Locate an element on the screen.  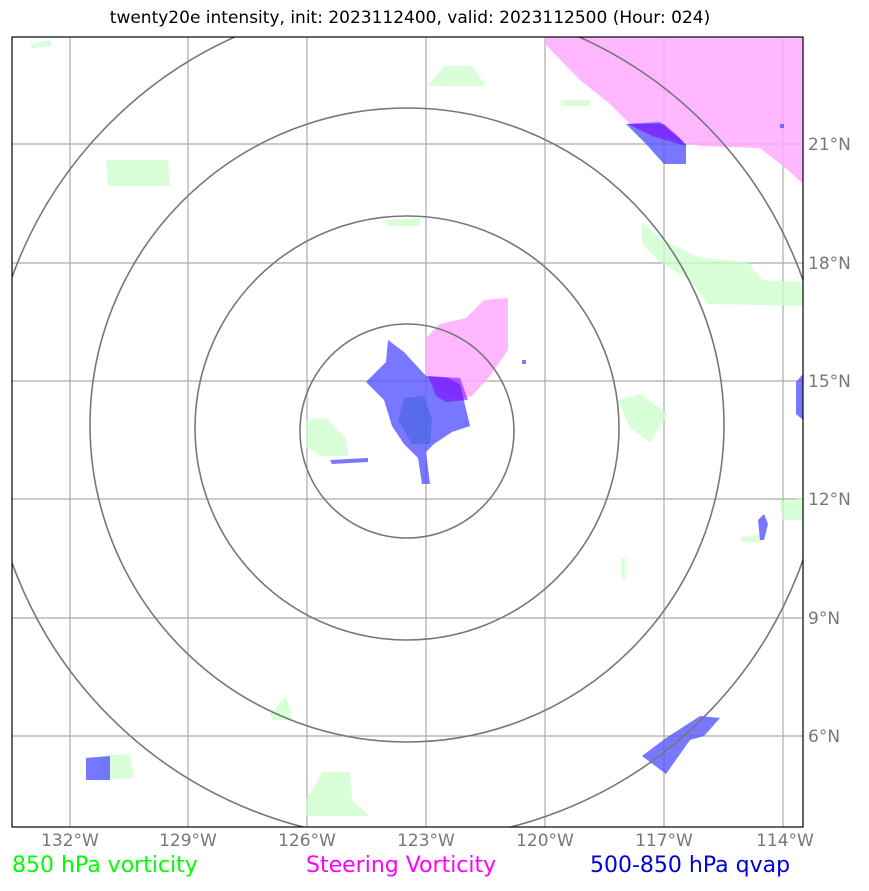
lat-tick-label: 21°N is located at coordinates (829, 145).